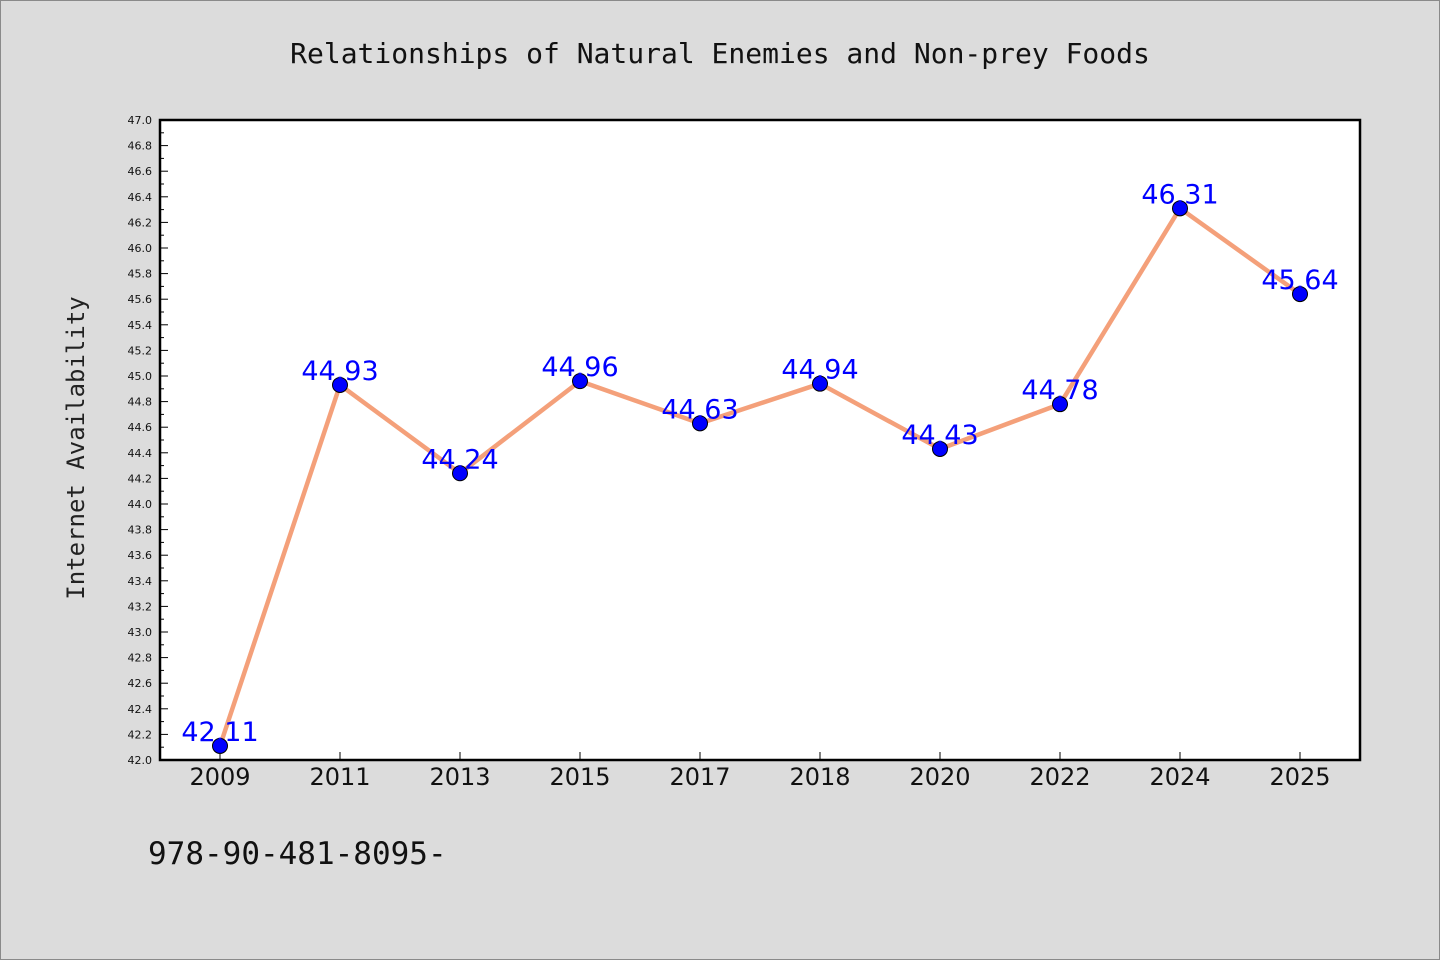  I want to click on data-label: 45.64, so click(1299, 280).